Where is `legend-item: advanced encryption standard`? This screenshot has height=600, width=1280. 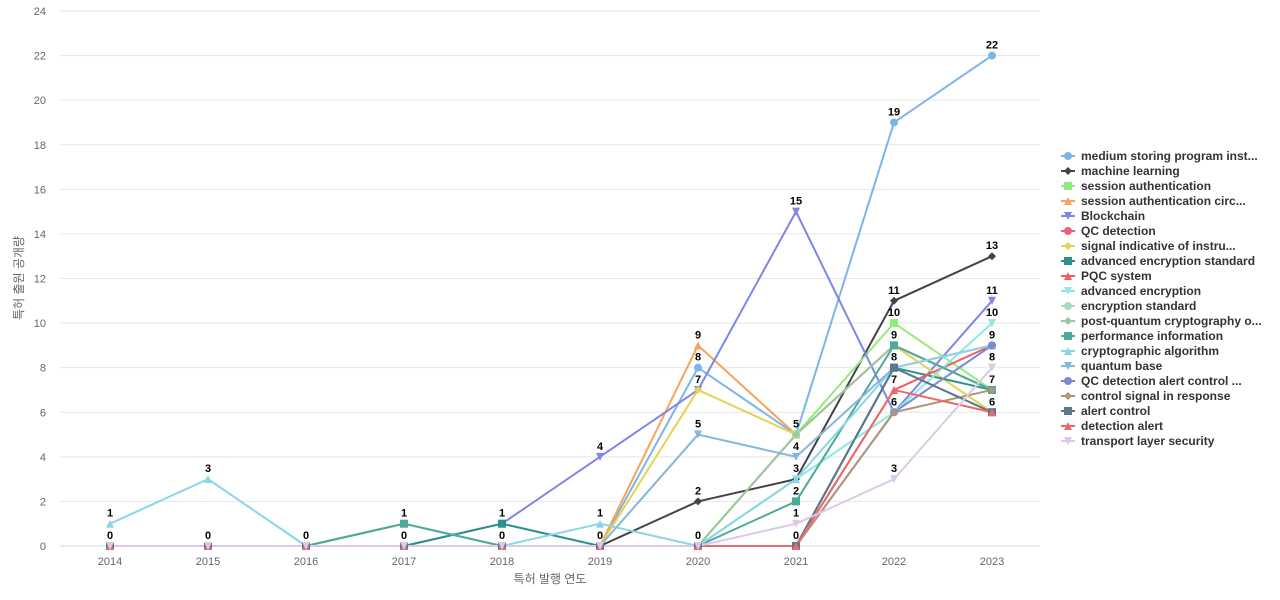 legend-item: advanced encryption standard is located at coordinates (1158, 261).